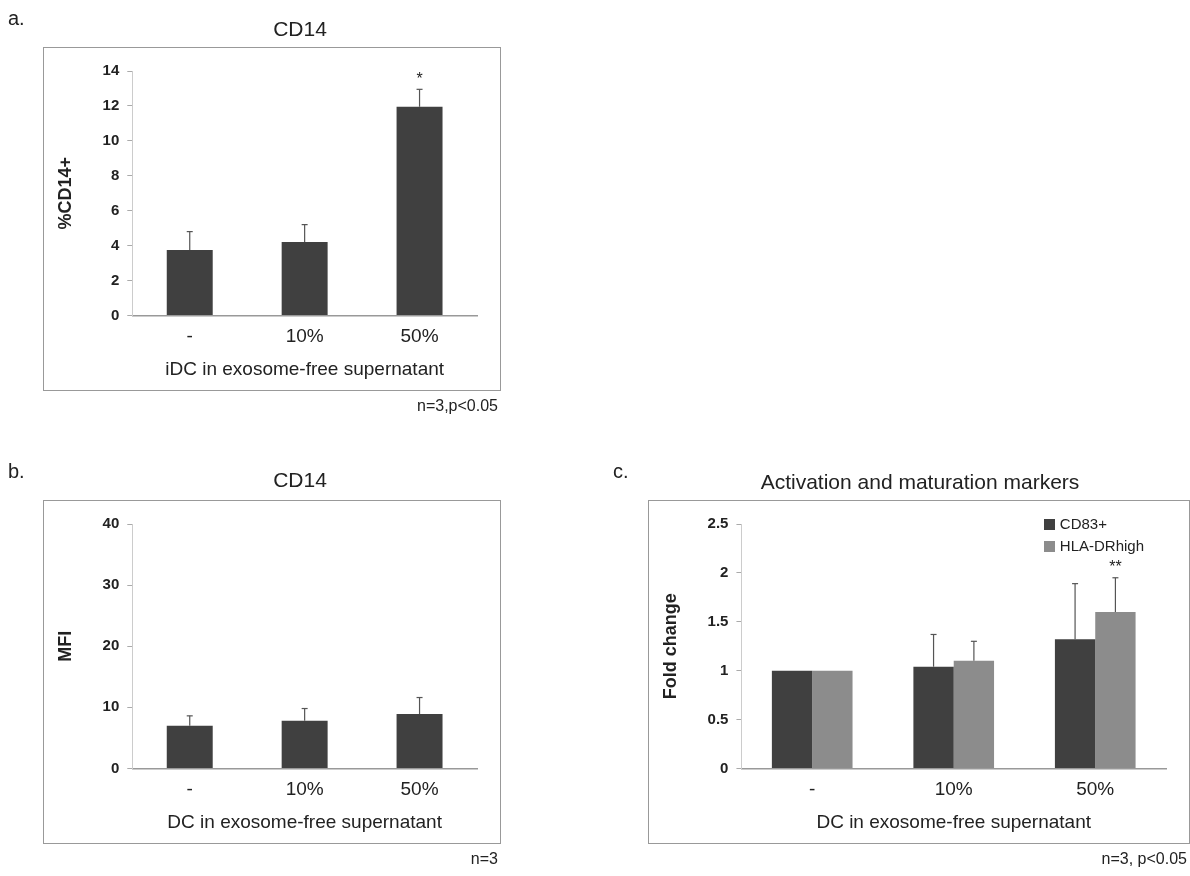 The image size is (1190, 876). What do you see at coordinates (111, 105) in the screenshot?
I see `y-tick-label: 12` at bounding box center [111, 105].